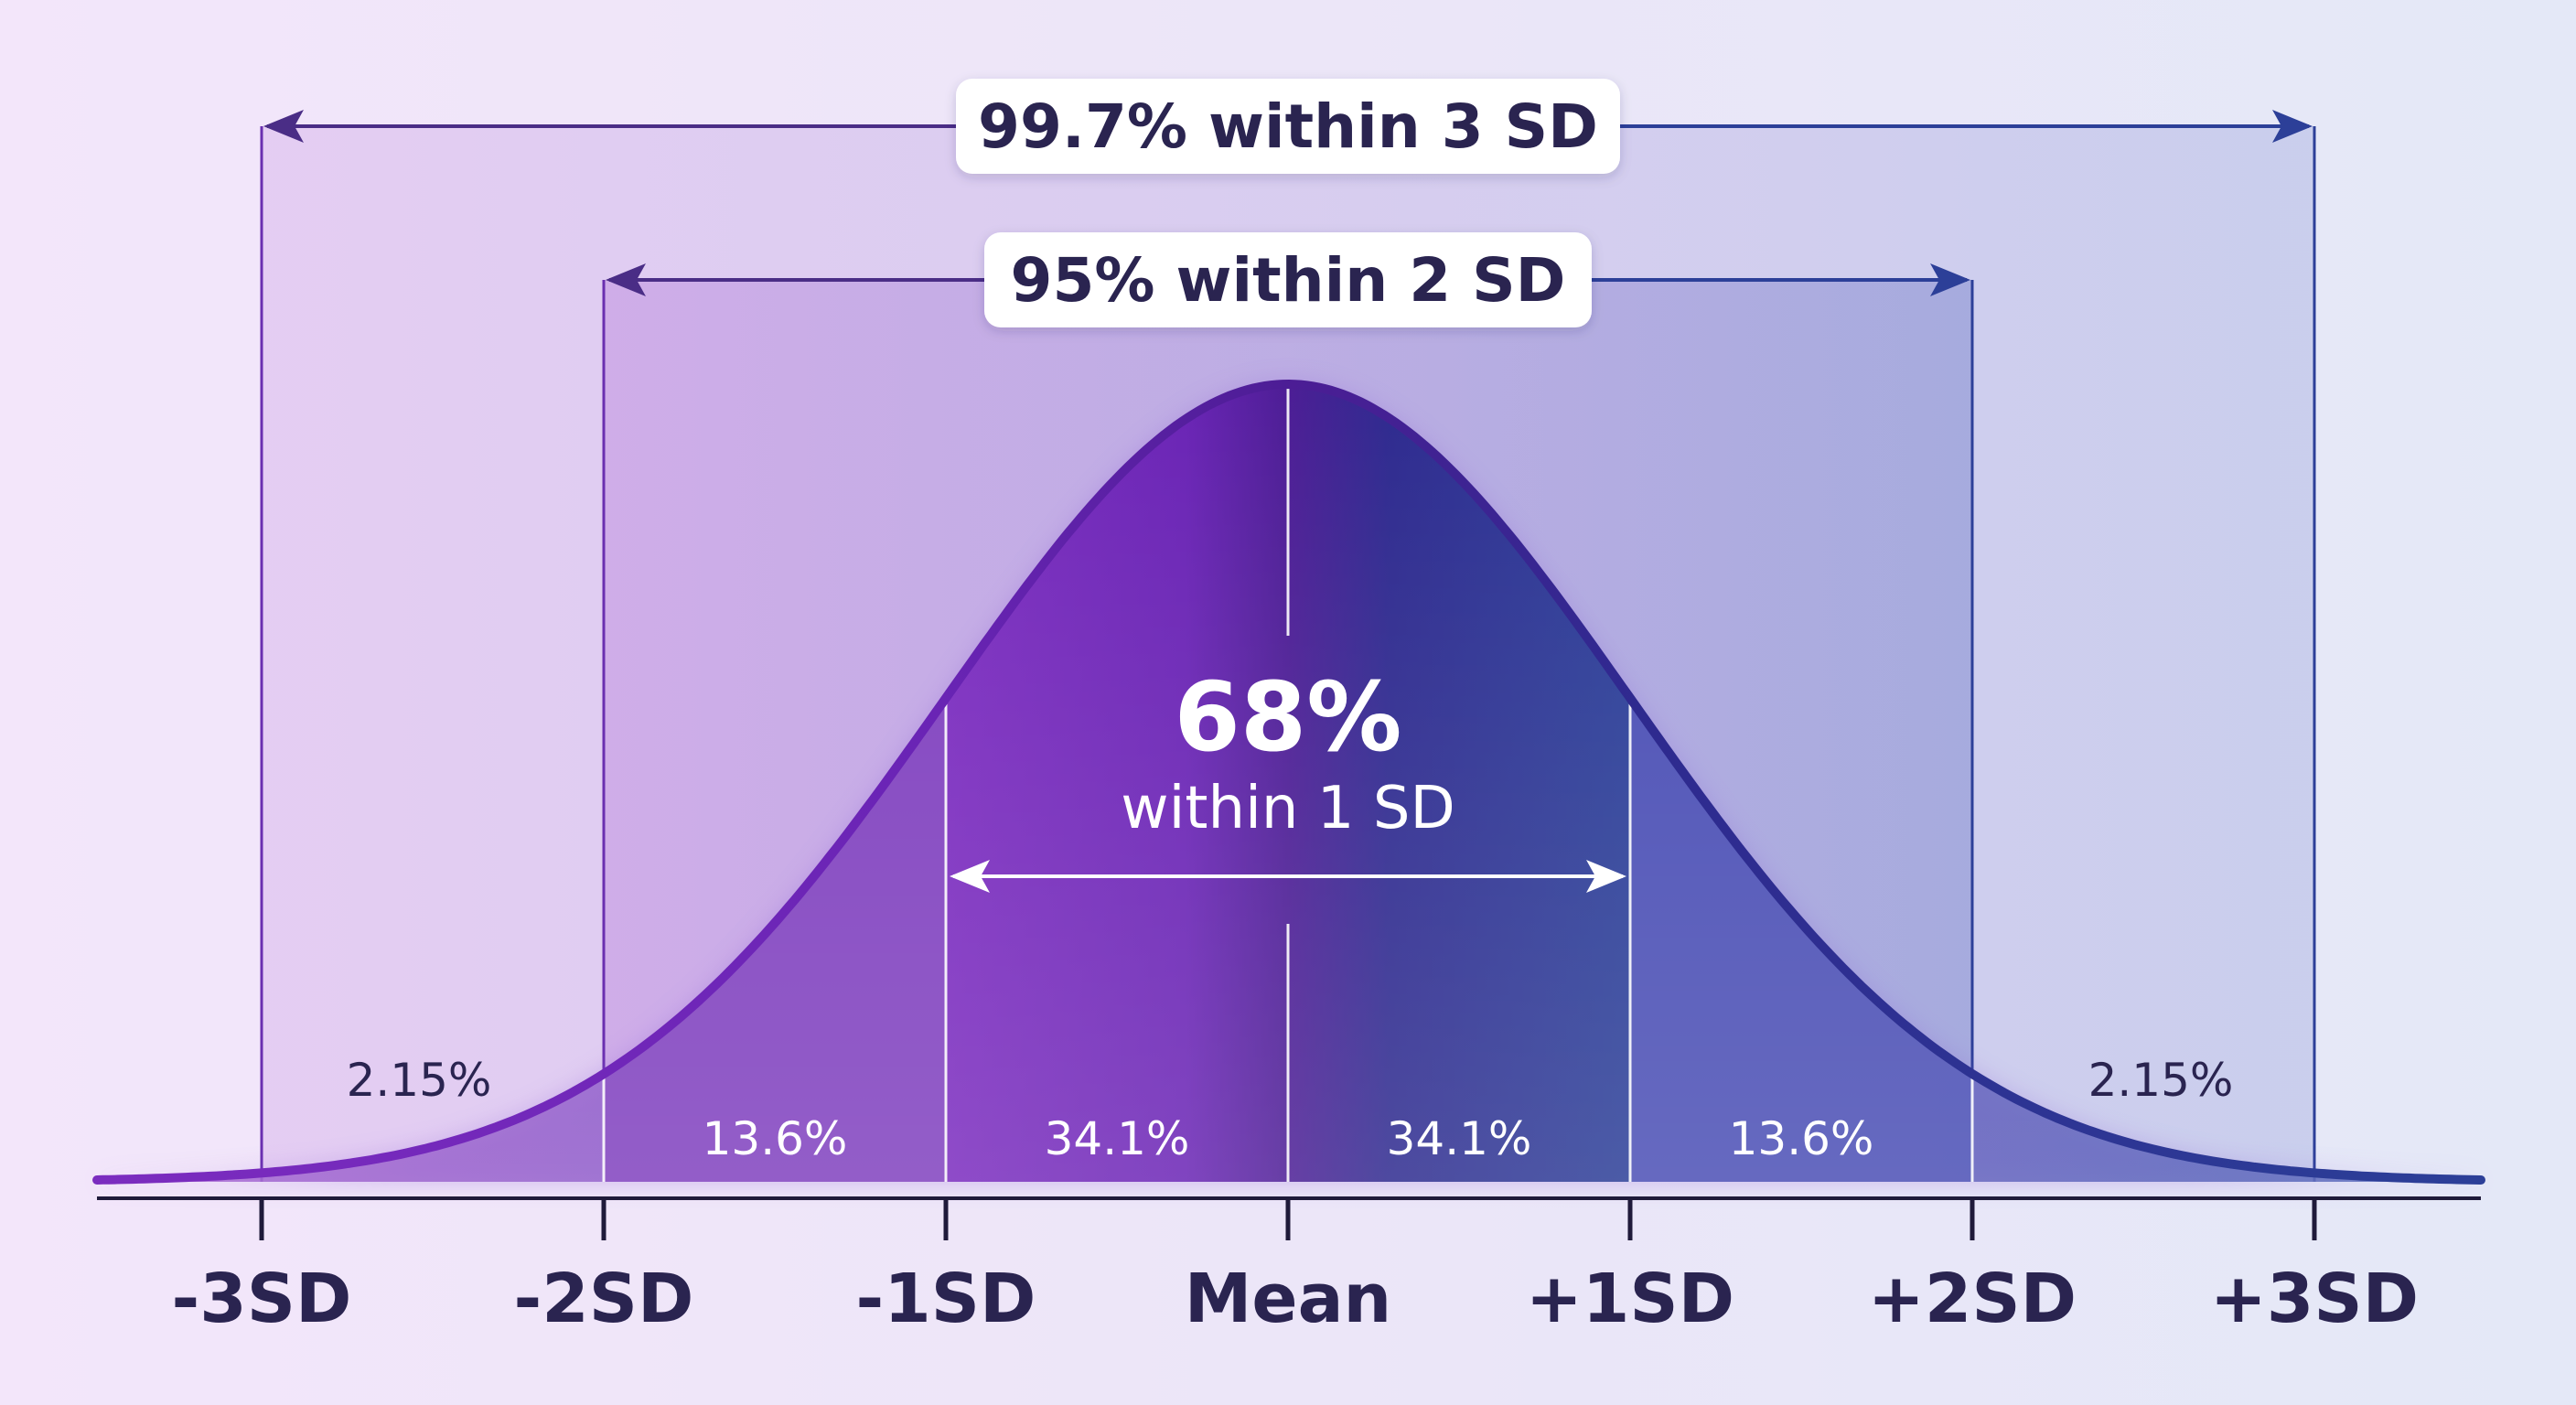 Image resolution: width=2576 pixels, height=1405 pixels. Describe the element at coordinates (1291, 1109) in the screenshot. I see `segment-labels: 2.15% 13.6% 34.1% 34.1% 13.6% 2.15%` at that location.